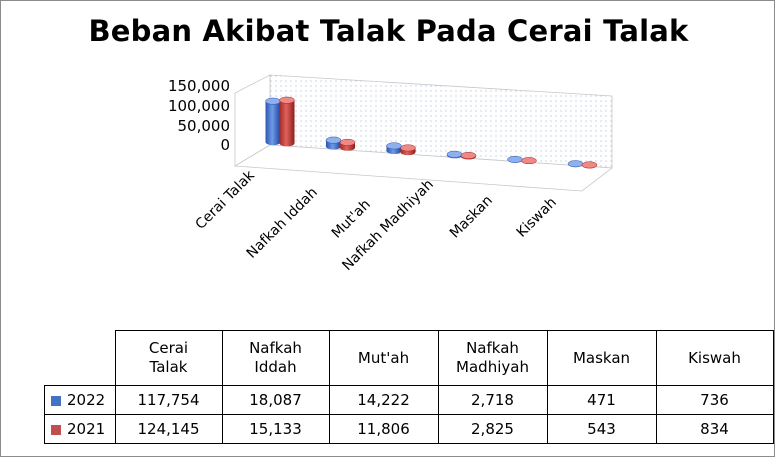 The image size is (777, 459). I want to click on table-value: 124,145, so click(168, 429).